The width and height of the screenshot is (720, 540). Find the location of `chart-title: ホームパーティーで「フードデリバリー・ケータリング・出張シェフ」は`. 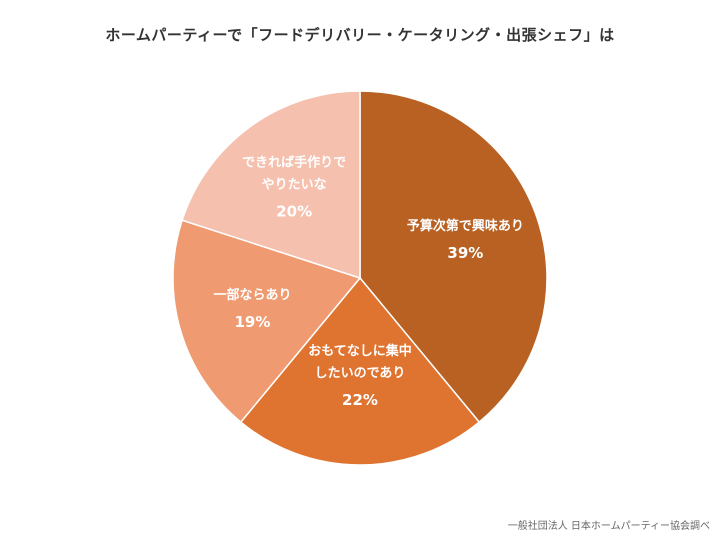

chart-title: ホームパーティーで「フードデリバリー・ケータリング・出張シェフ」は is located at coordinates (360, 35).